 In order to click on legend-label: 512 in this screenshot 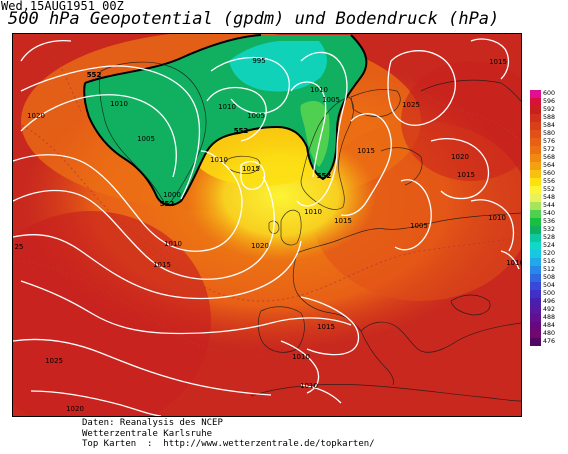, I will do `click(549, 269)`.